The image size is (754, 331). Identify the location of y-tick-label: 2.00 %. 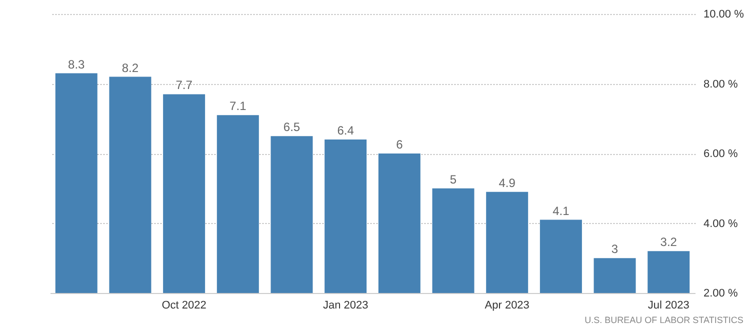
(721, 294).